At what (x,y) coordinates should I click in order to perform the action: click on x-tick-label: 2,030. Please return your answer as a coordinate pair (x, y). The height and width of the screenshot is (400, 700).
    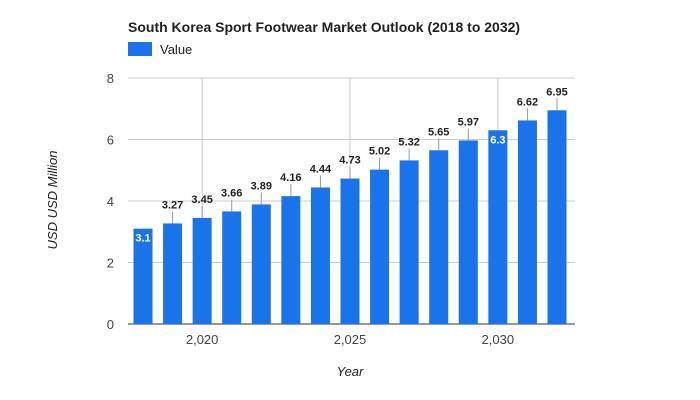
    Looking at the image, I should click on (498, 339).